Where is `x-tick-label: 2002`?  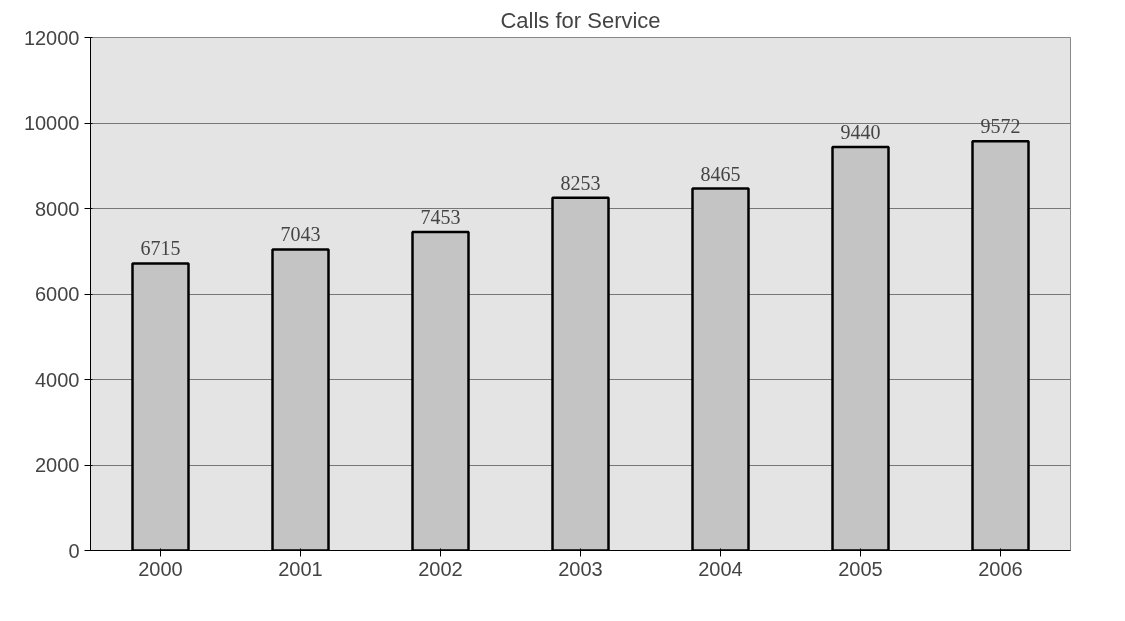
x-tick-label: 2002 is located at coordinates (440, 568).